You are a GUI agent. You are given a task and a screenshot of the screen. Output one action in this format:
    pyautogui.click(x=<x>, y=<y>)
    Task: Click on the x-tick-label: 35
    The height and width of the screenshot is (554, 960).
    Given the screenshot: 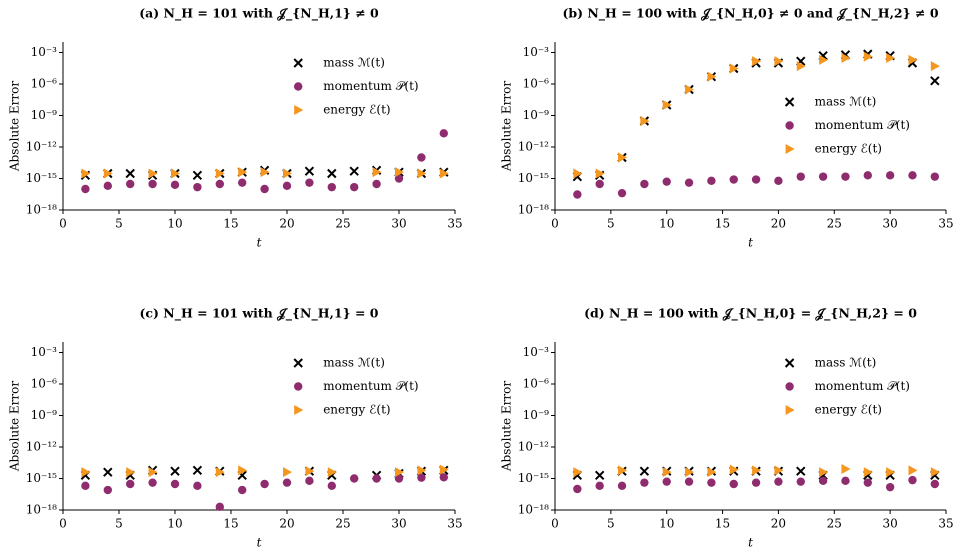 What is the action you would take?
    pyautogui.click(x=454, y=524)
    